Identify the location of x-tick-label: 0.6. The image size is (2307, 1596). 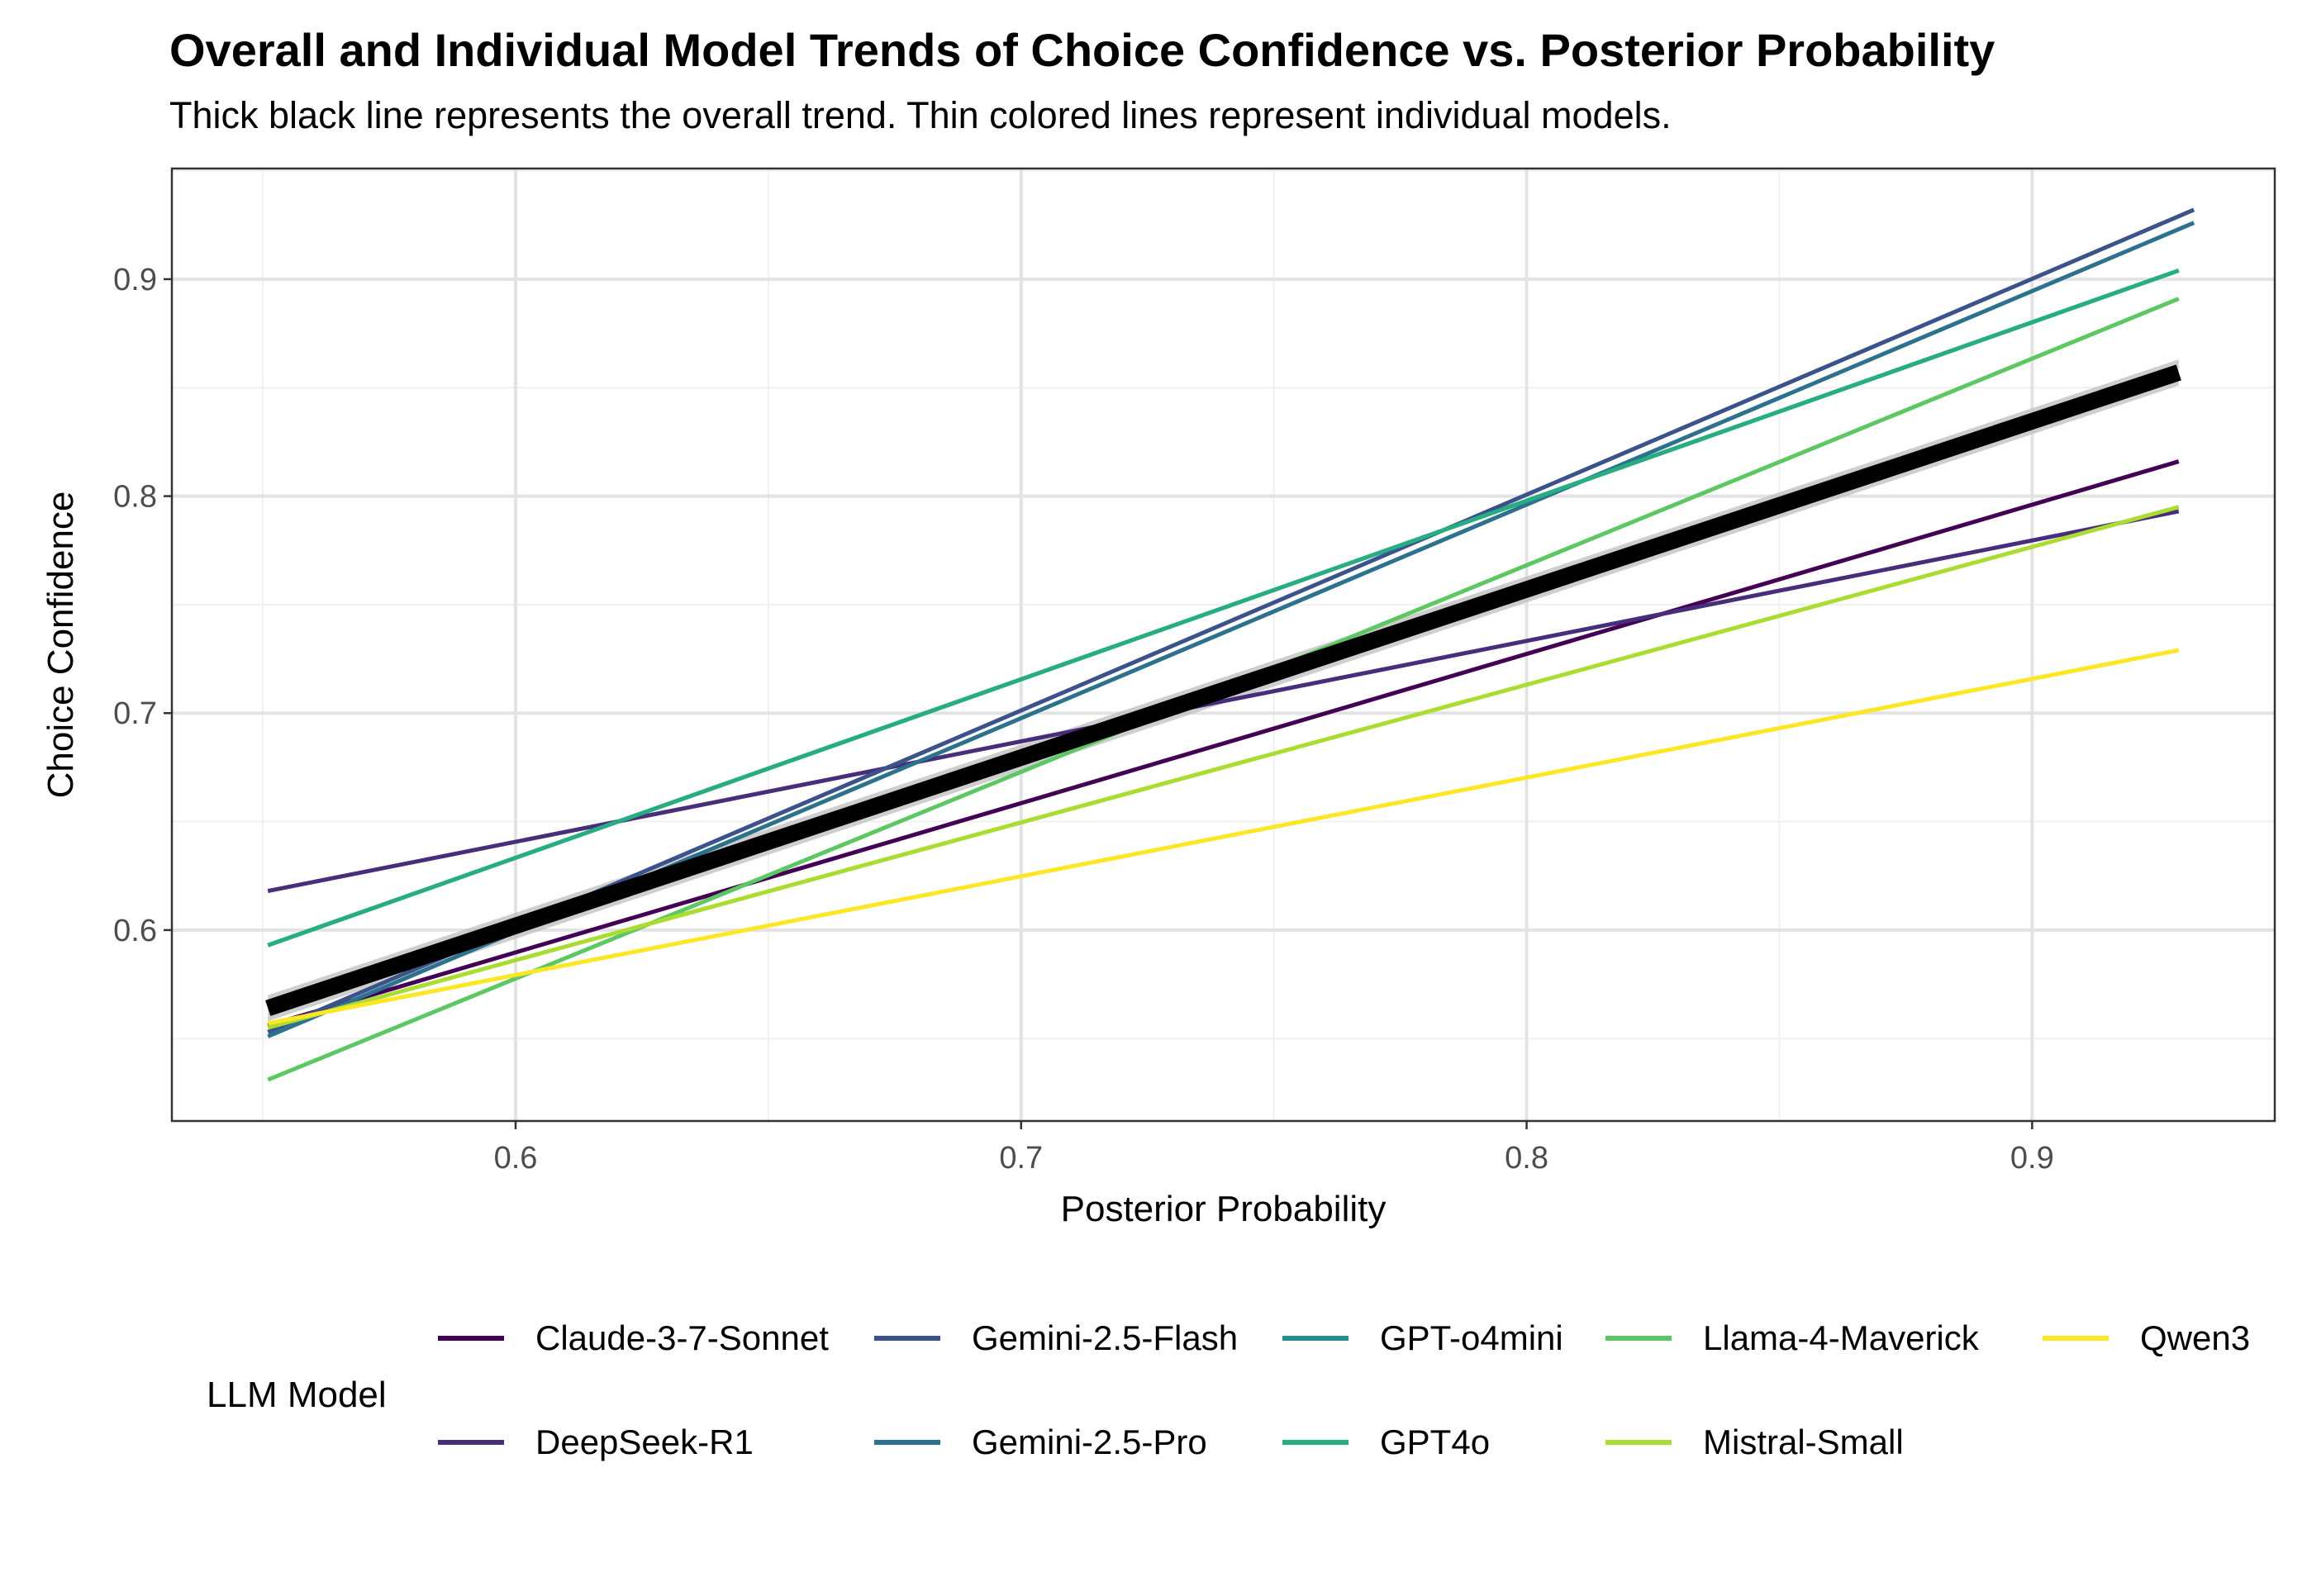
(516, 1158).